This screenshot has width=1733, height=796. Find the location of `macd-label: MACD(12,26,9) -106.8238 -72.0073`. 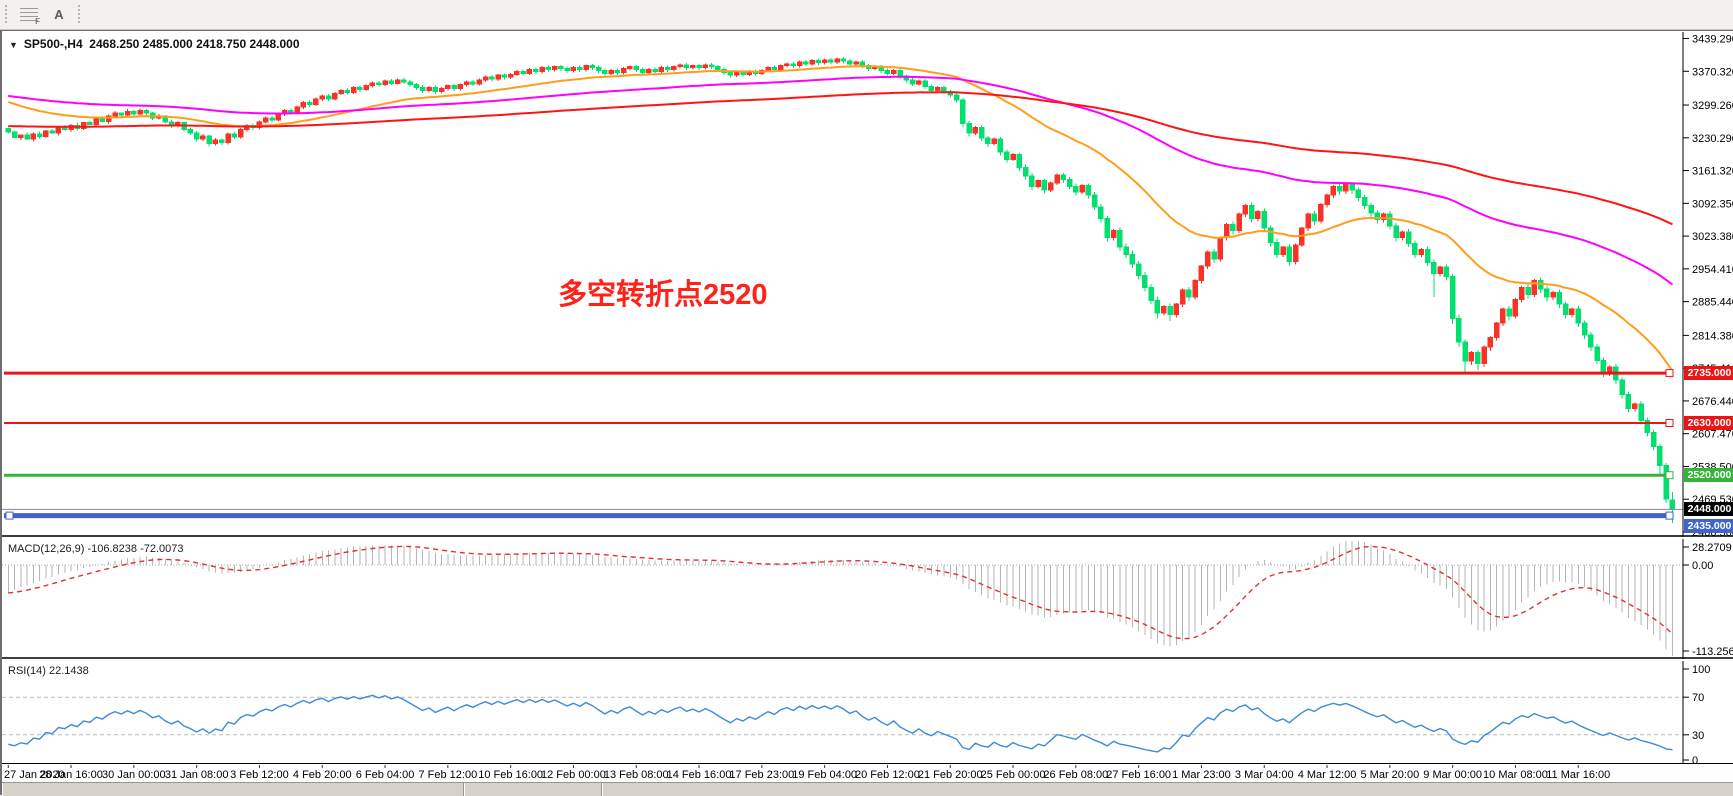

macd-label: MACD(12,26,9) -106.8238 -72.0073 is located at coordinates (96, 549).